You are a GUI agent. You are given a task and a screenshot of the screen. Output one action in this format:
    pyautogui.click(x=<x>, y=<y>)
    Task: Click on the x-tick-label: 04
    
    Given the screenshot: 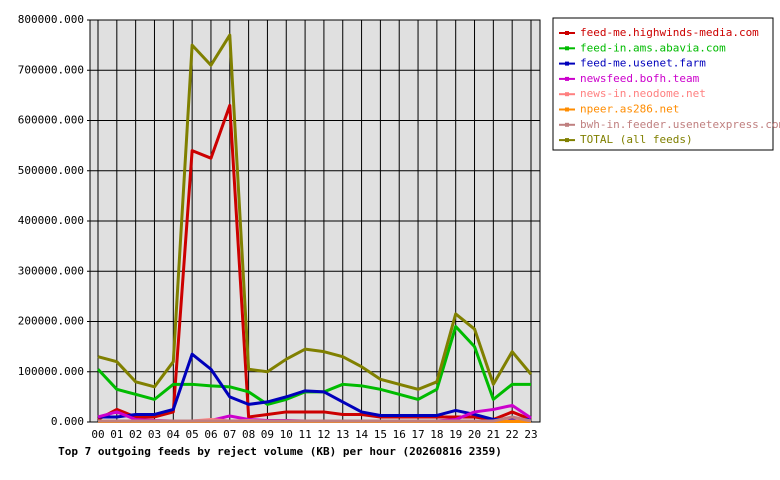 What is the action you would take?
    pyautogui.click(x=174, y=434)
    